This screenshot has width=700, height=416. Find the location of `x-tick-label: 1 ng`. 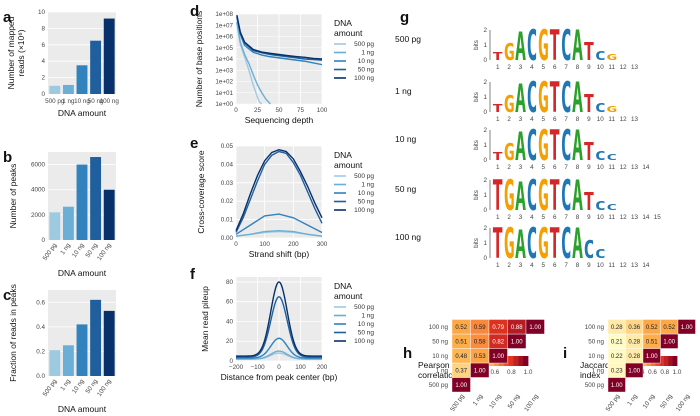

x-tick-label: 1 ng is located at coordinates (65, 385).